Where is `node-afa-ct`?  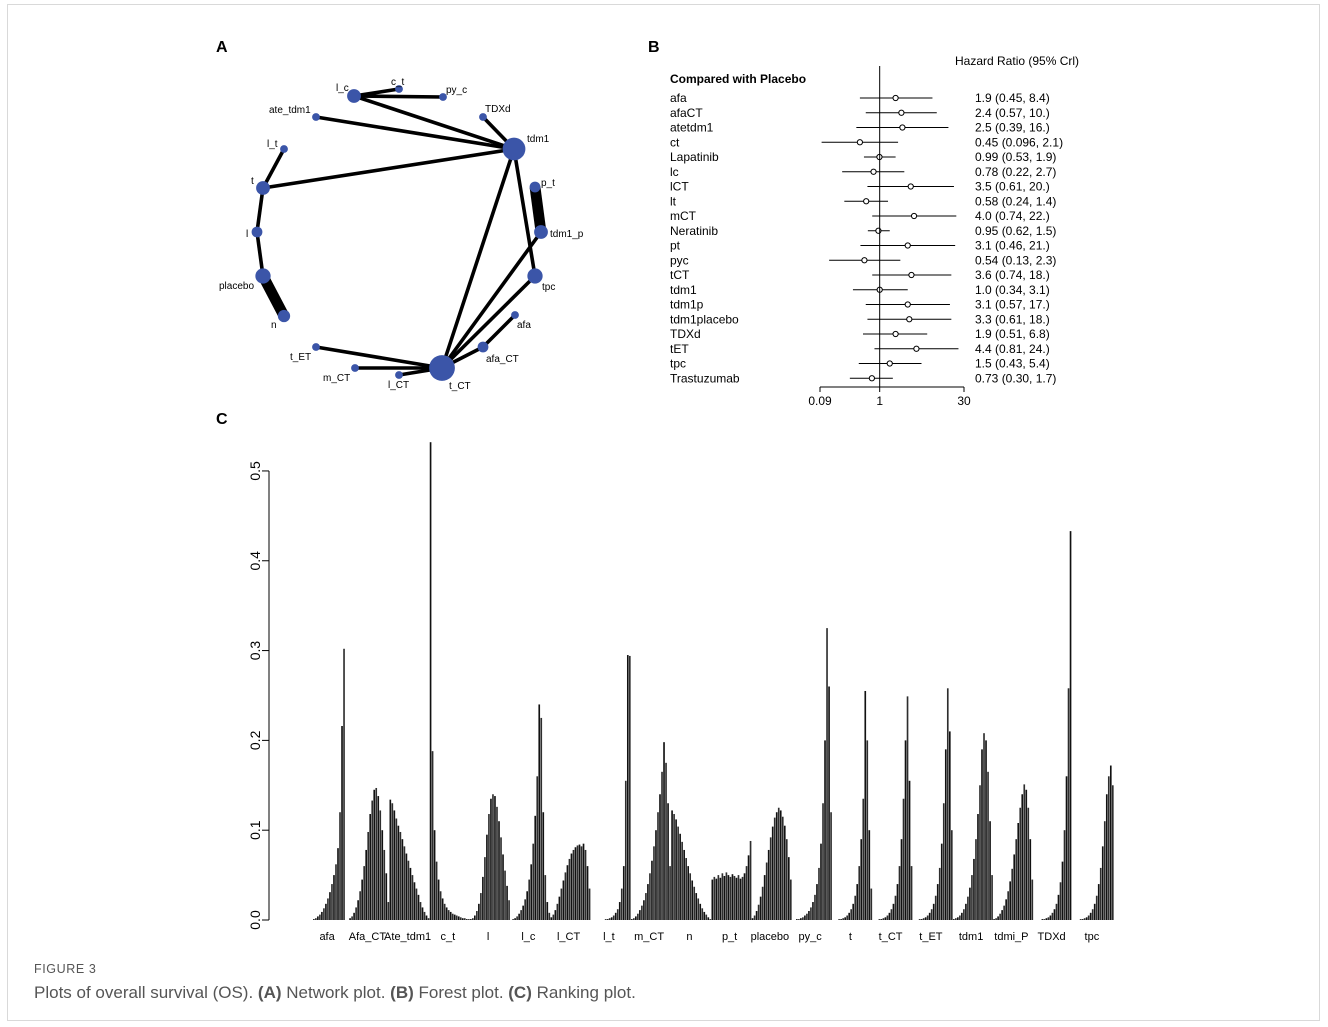
node-afa-ct is located at coordinates (483, 347).